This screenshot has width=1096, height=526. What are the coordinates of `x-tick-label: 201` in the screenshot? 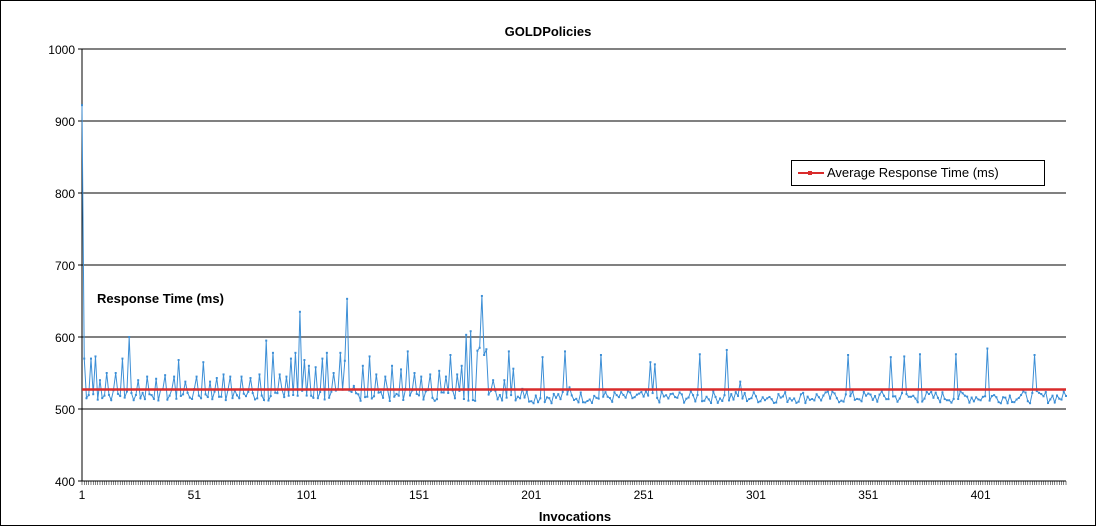 It's located at (531, 495).